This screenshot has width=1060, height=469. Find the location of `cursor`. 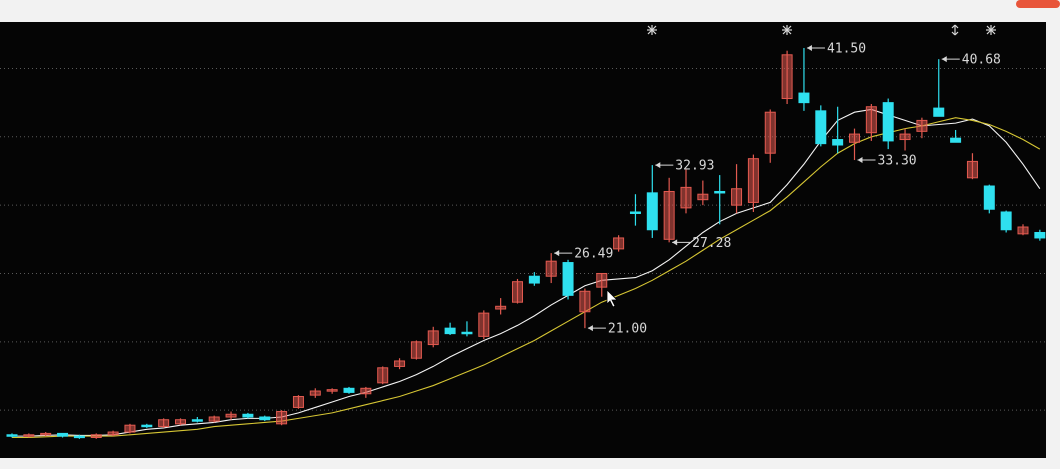

cursor is located at coordinates (612, 298).